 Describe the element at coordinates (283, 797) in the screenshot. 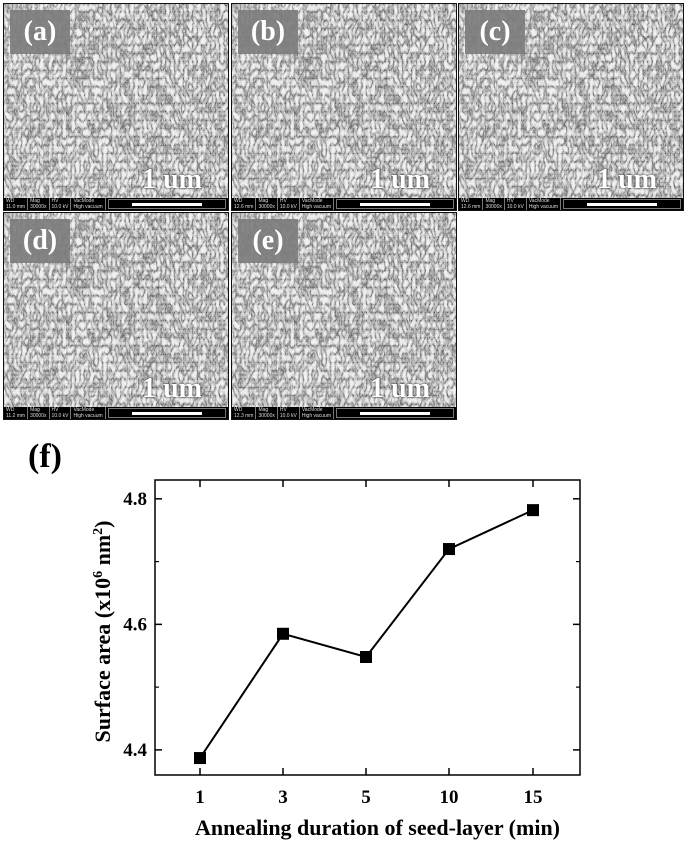

I see `x-tick-label: 3` at that location.